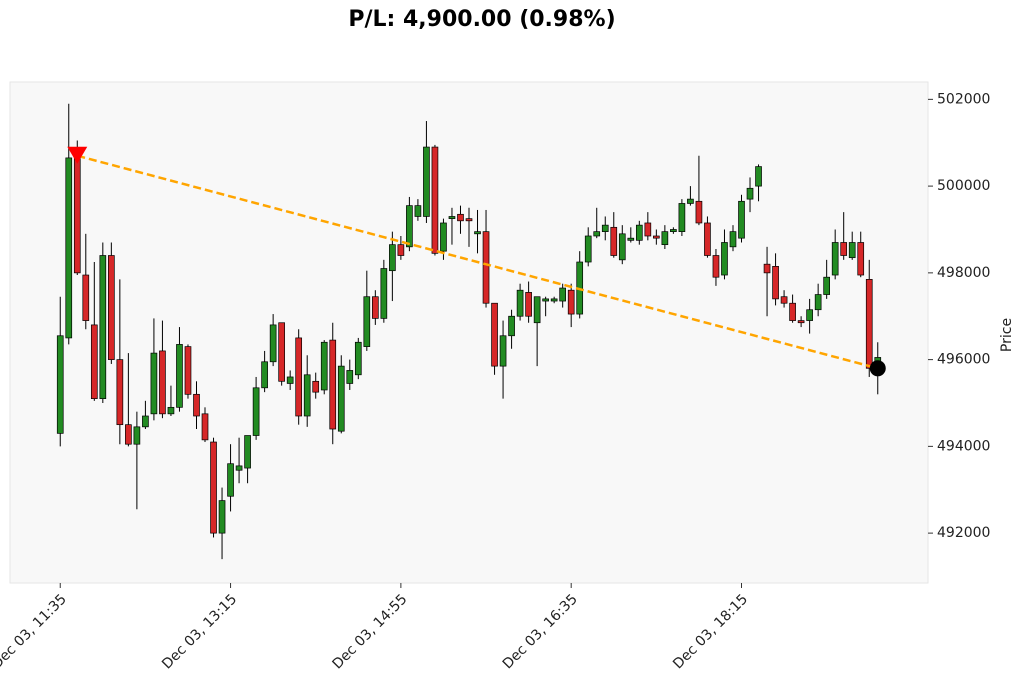 The height and width of the screenshot is (686, 1024). I want to click on y-tick-label: 498000, so click(963, 273).